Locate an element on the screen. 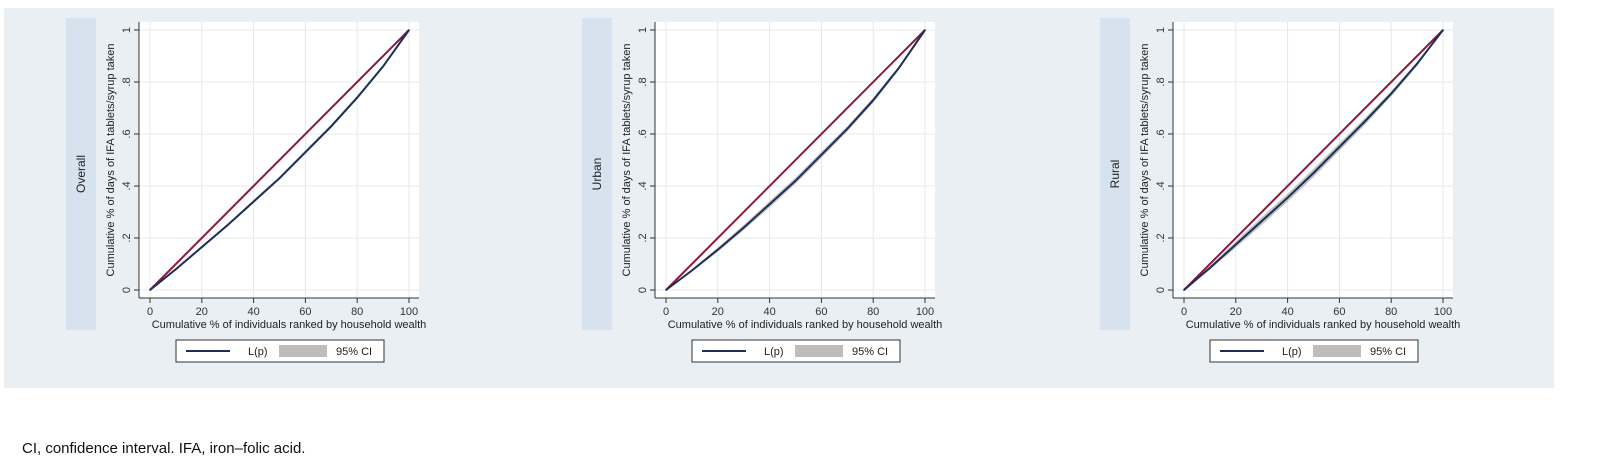  chart-title: Rural is located at coordinates (1115, 174).